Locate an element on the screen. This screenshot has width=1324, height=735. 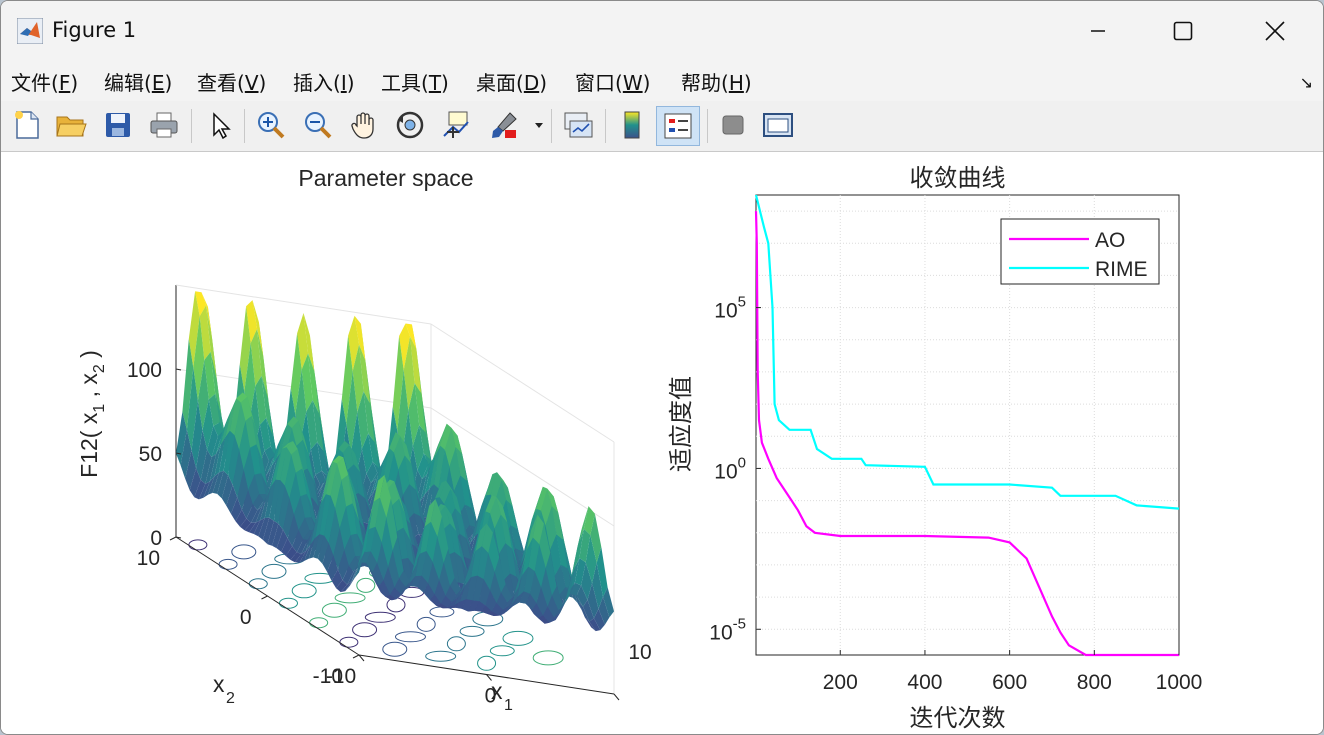
data-cursor-button is located at coordinates (456, 125).